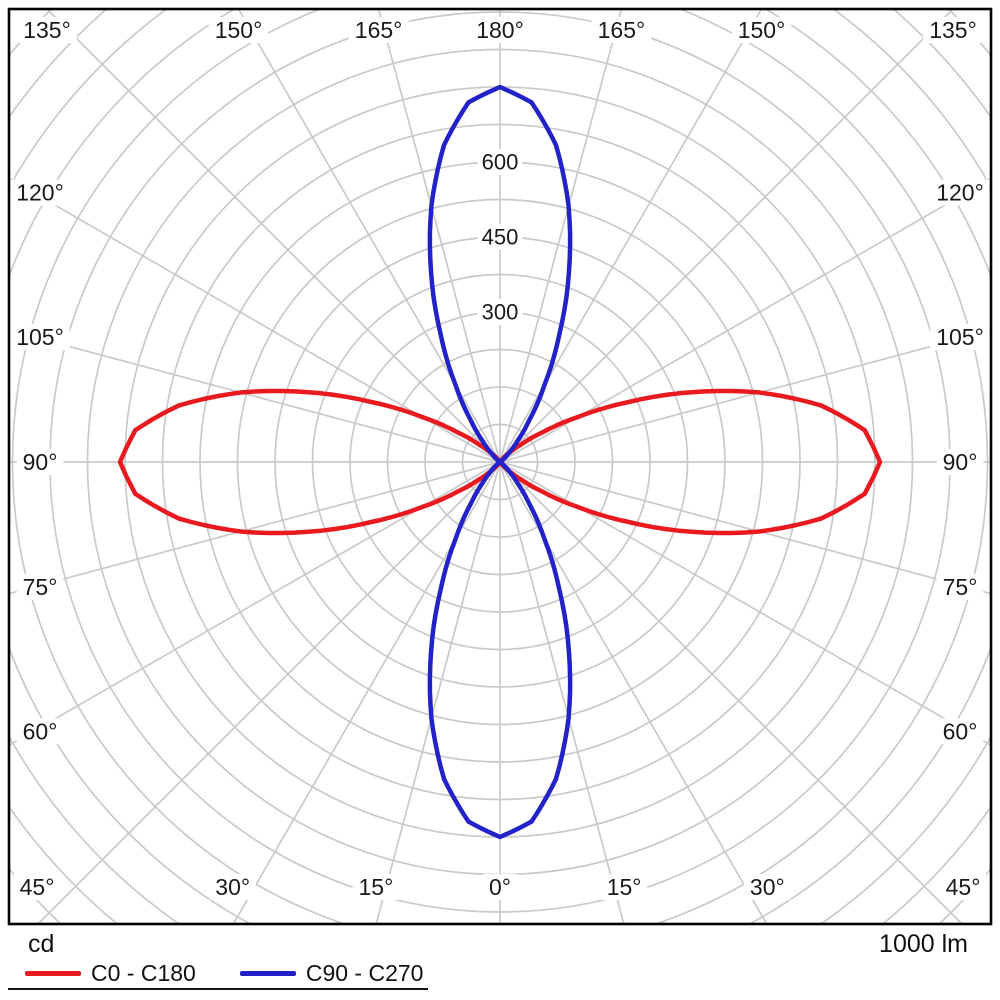 The image size is (1000, 1000). I want to click on radial-tick-label: 300, so click(500, 312).